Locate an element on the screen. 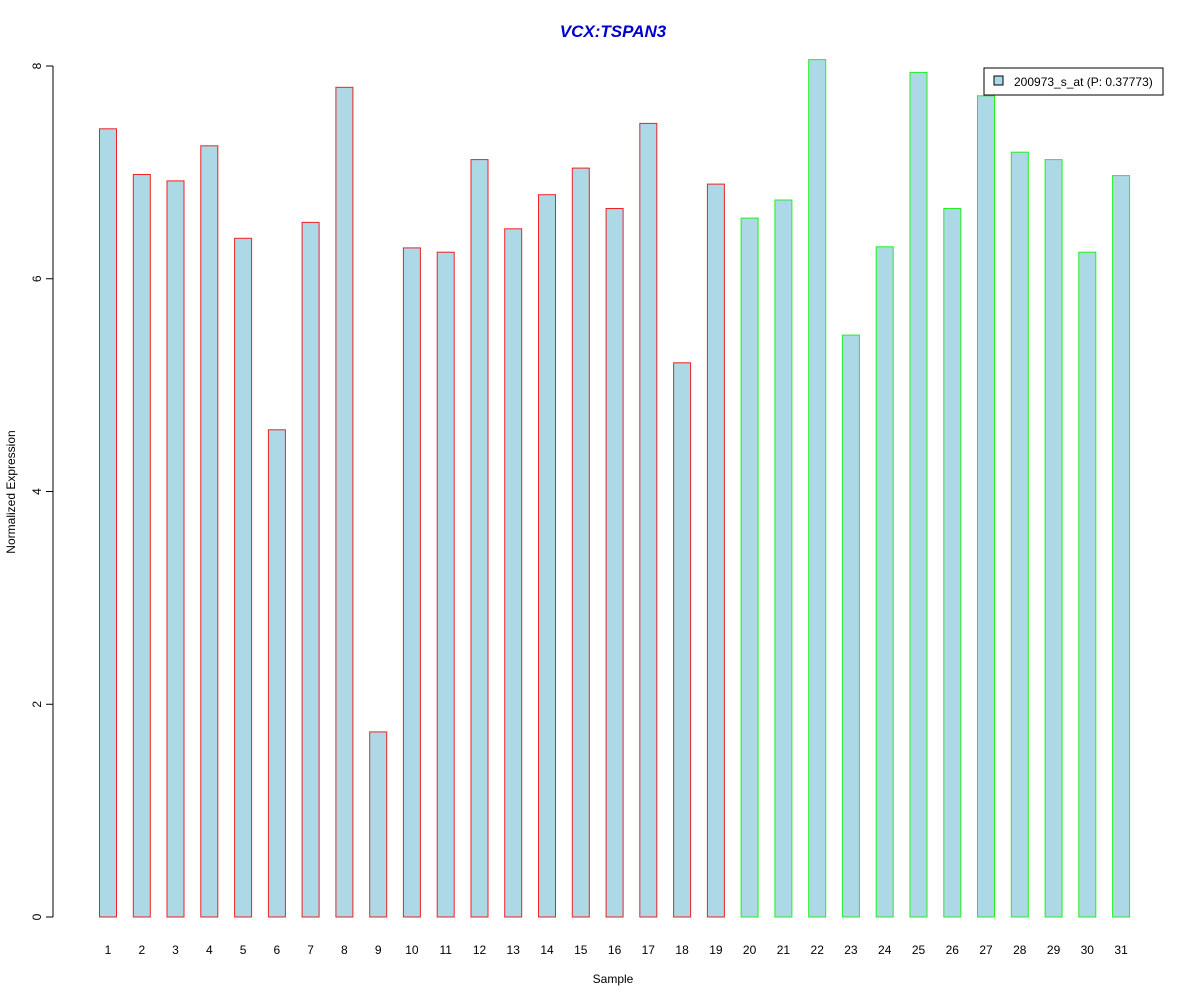  y-tick-label: 2 is located at coordinates (37, 704).